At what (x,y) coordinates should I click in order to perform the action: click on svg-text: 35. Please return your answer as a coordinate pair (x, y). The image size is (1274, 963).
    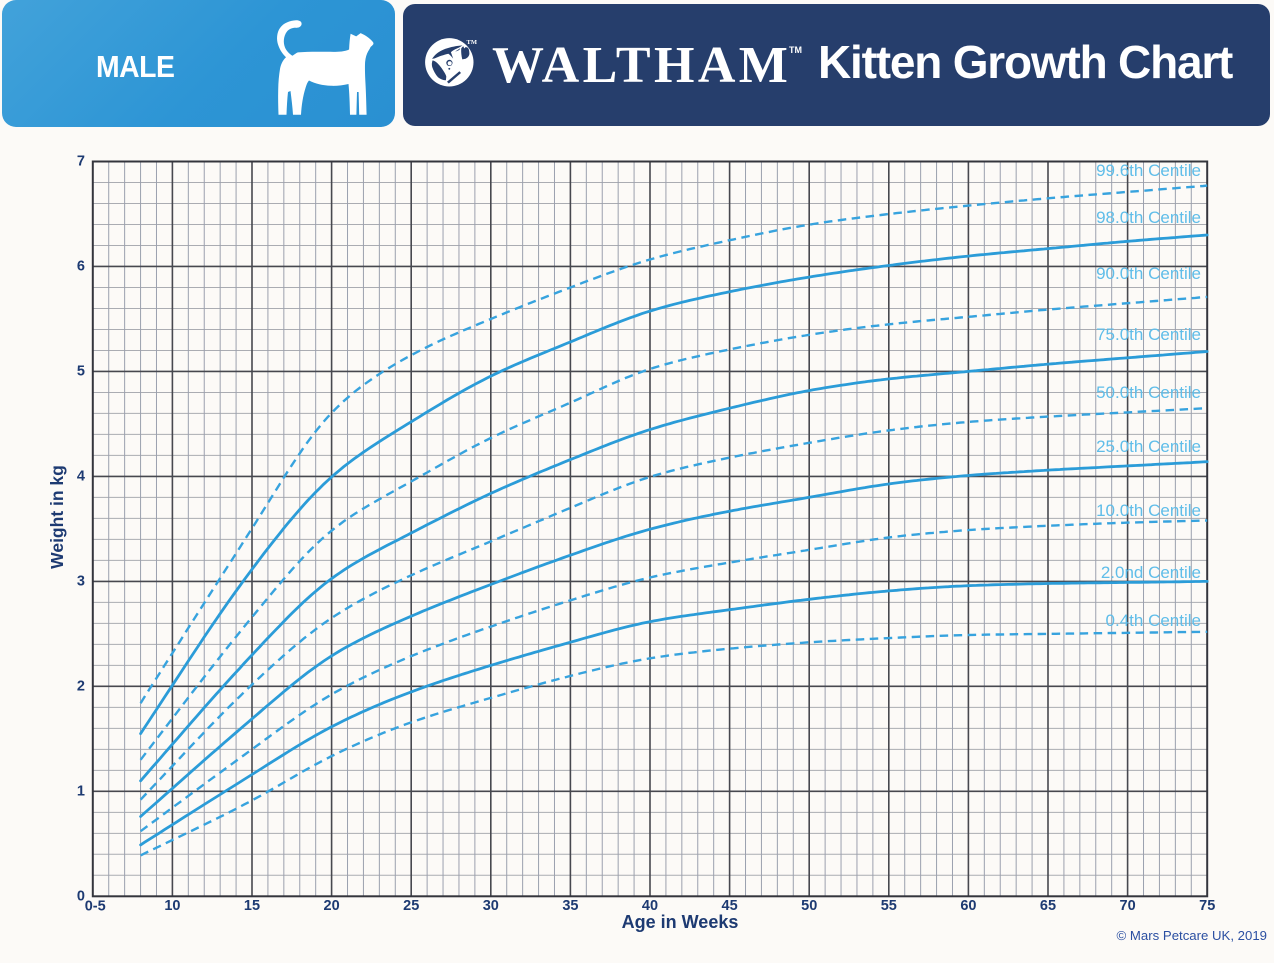
    Looking at the image, I should click on (570, 906).